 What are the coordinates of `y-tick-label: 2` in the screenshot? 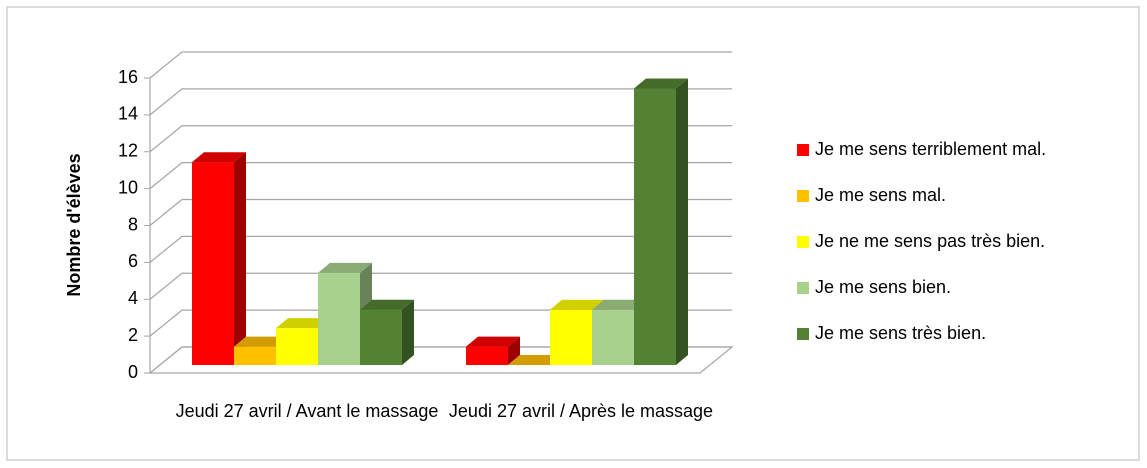 It's located at (133, 335).